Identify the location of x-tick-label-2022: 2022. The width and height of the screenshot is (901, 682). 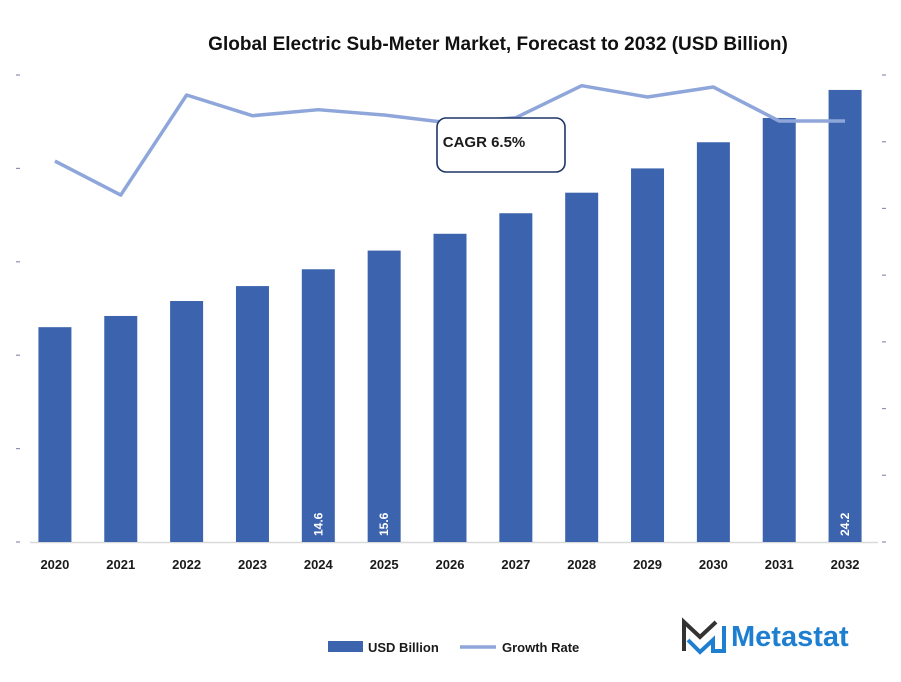
(186, 564).